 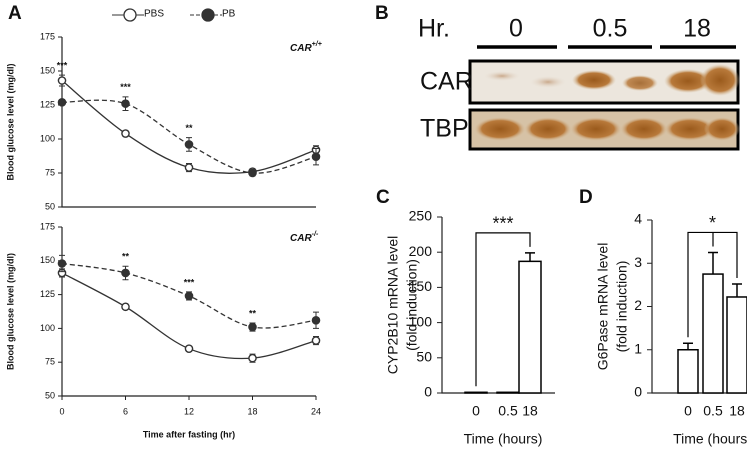 What do you see at coordinates (189, 411) in the screenshot?
I see `x-tick-label: 12` at bounding box center [189, 411].